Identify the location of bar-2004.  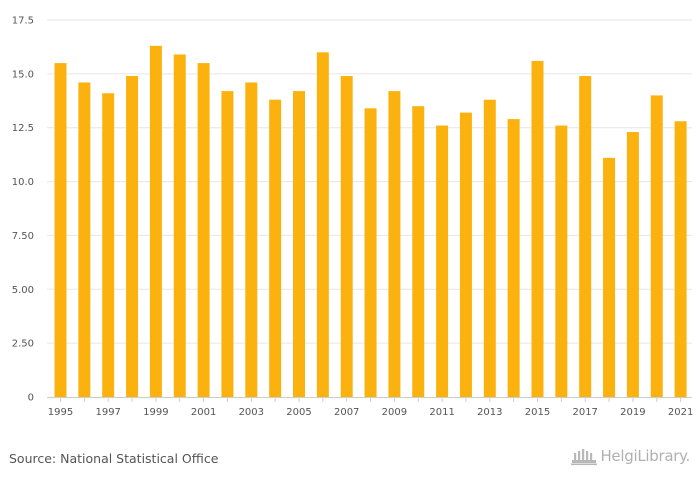
(275, 248).